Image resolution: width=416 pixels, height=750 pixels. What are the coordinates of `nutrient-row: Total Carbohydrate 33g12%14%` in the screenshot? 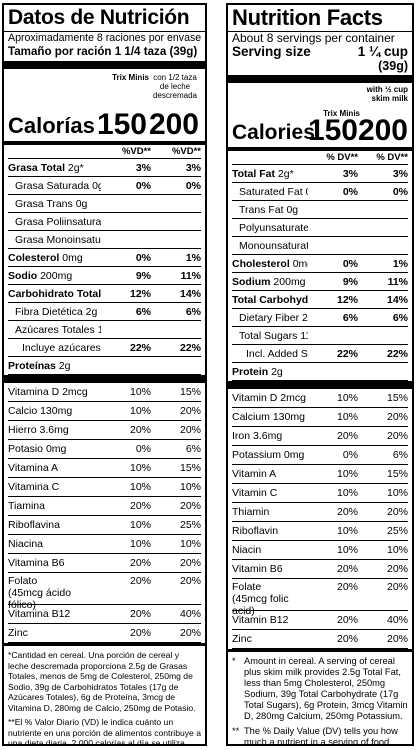 It's located at (320, 300).